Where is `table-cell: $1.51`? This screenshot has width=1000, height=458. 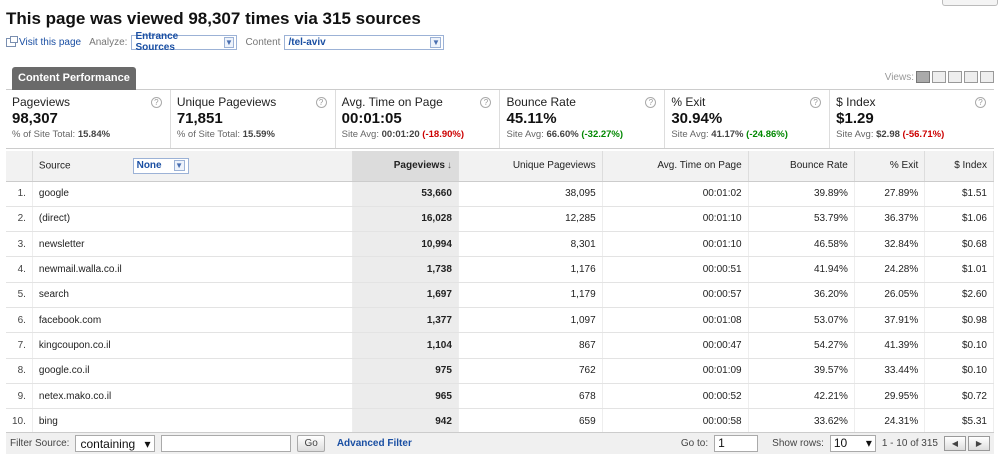 table-cell: $1.51 is located at coordinates (959, 194).